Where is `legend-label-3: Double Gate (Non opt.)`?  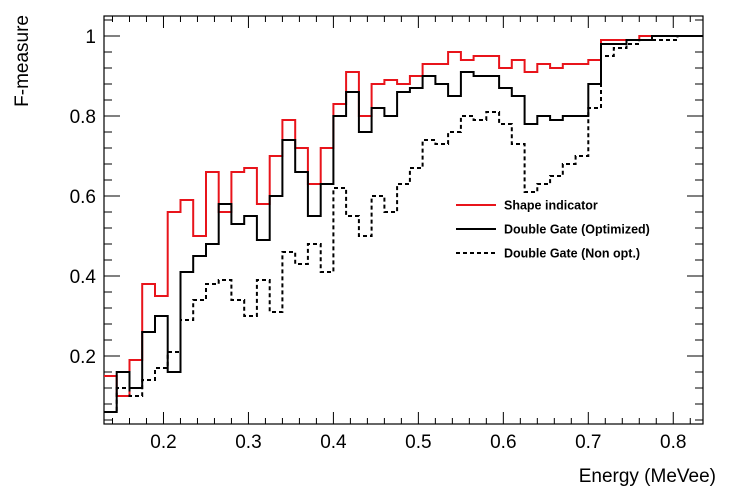 legend-label-3: Double Gate (Non opt.) is located at coordinates (572, 254).